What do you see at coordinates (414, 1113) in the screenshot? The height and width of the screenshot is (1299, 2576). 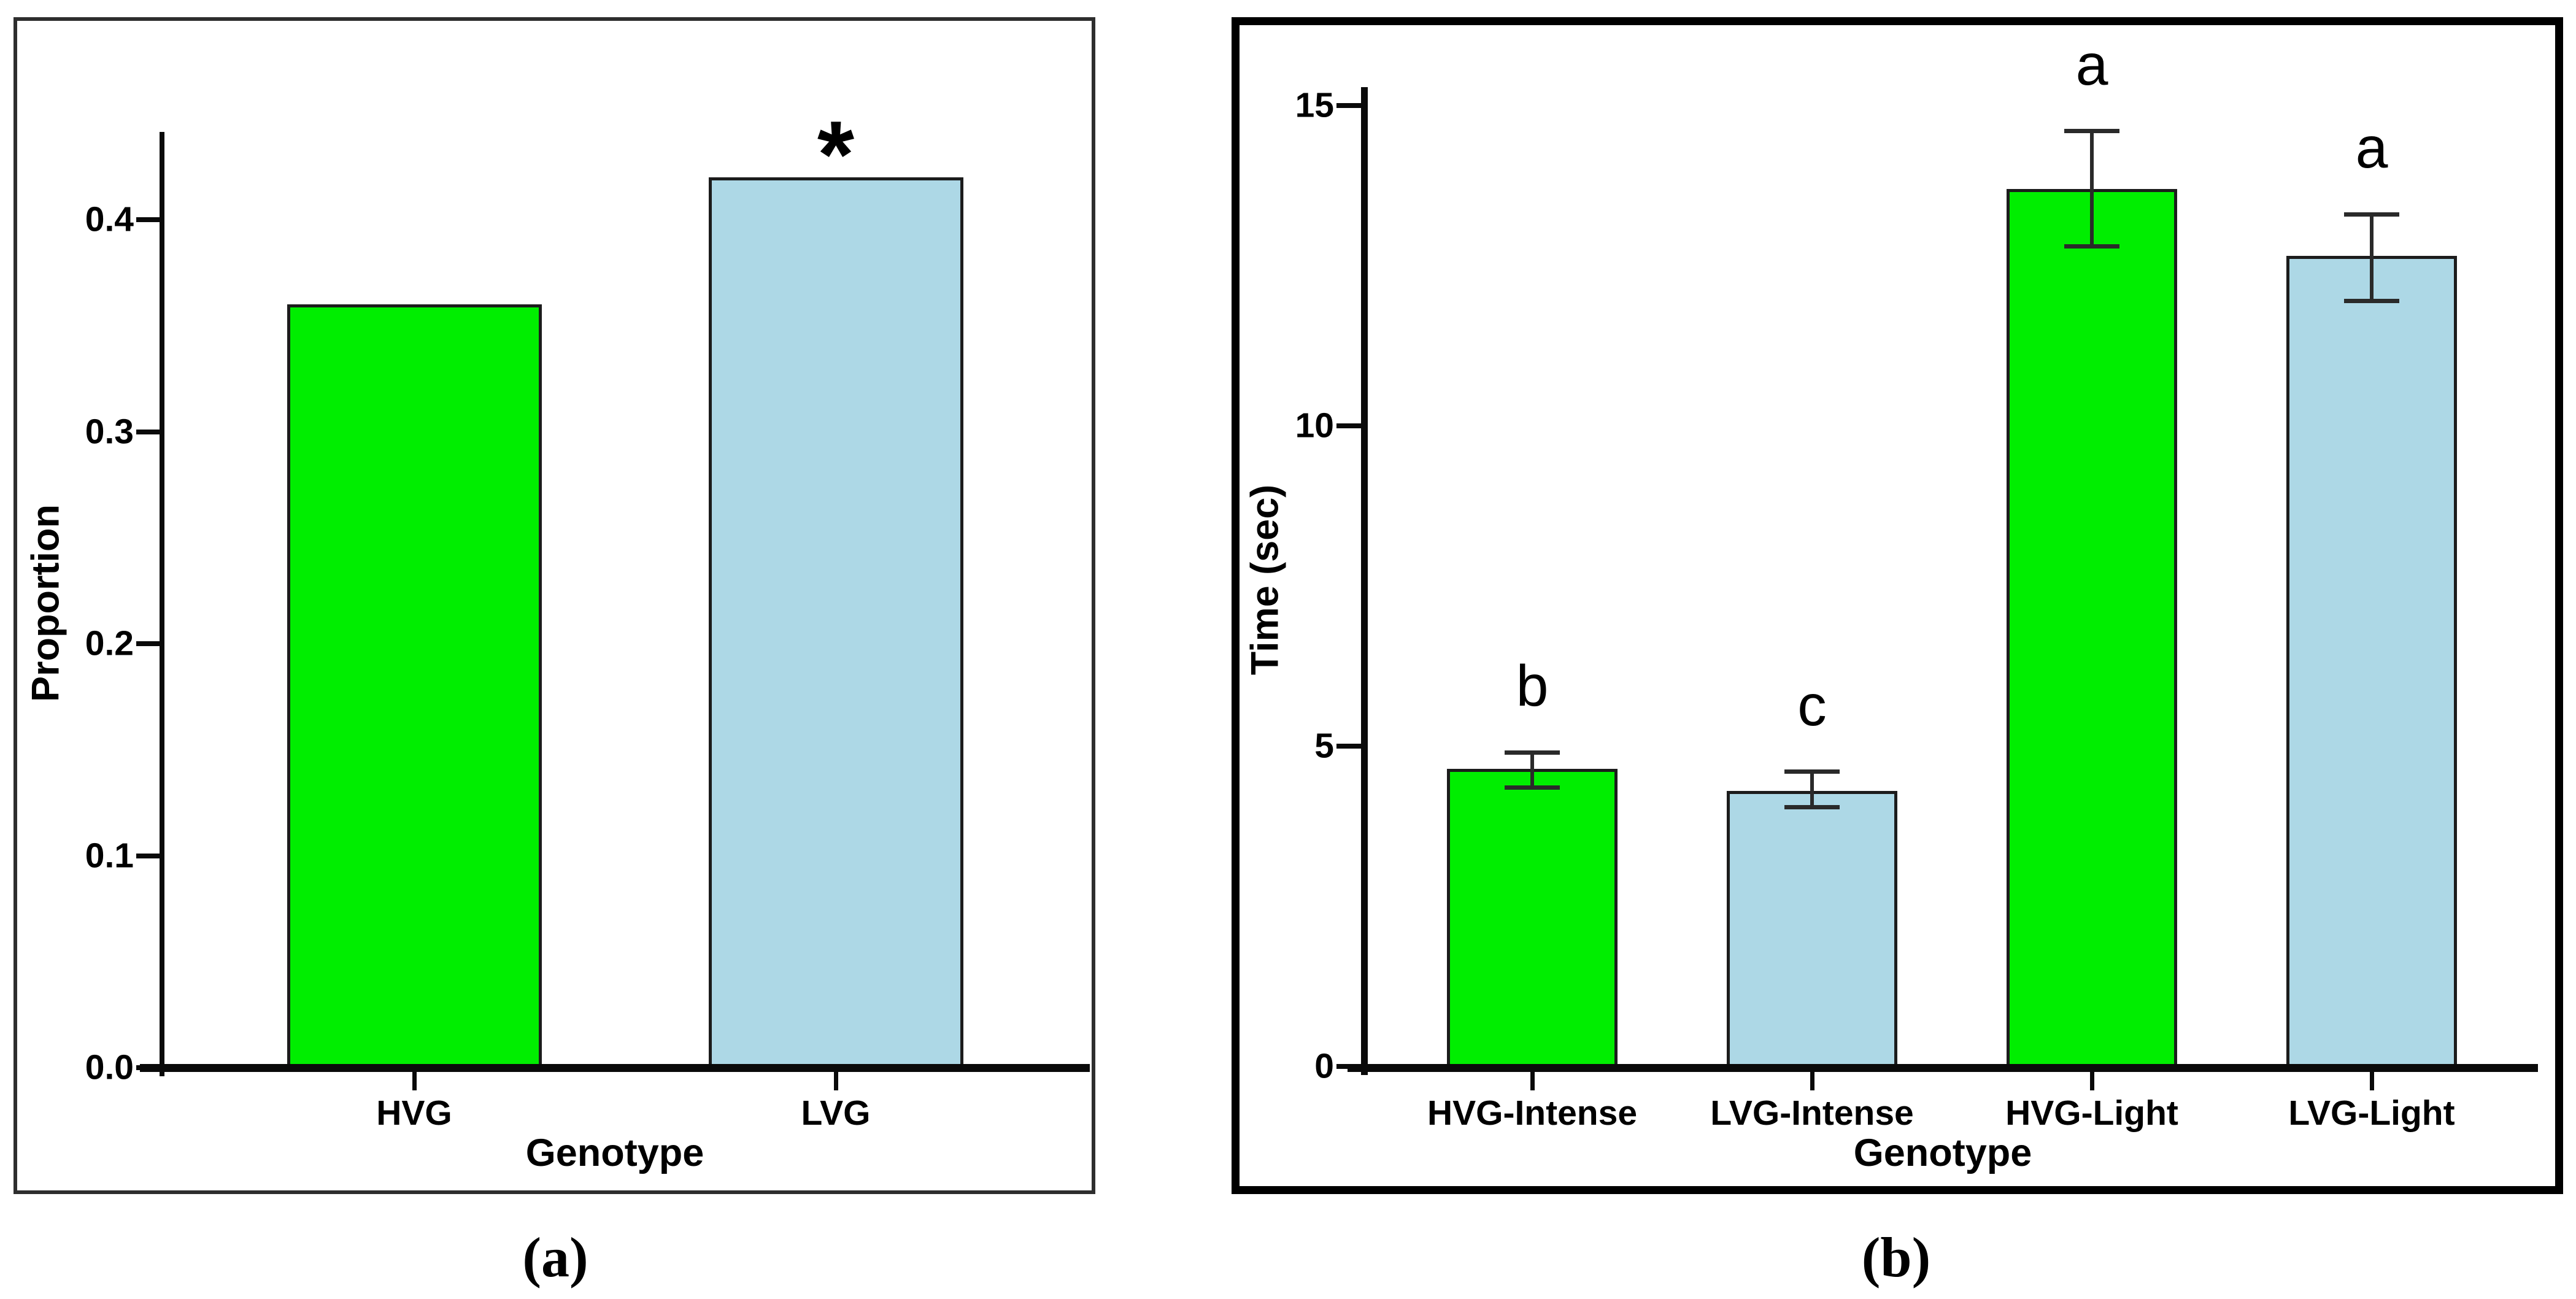 I see `x-tick-label-hvg: HVG` at bounding box center [414, 1113].